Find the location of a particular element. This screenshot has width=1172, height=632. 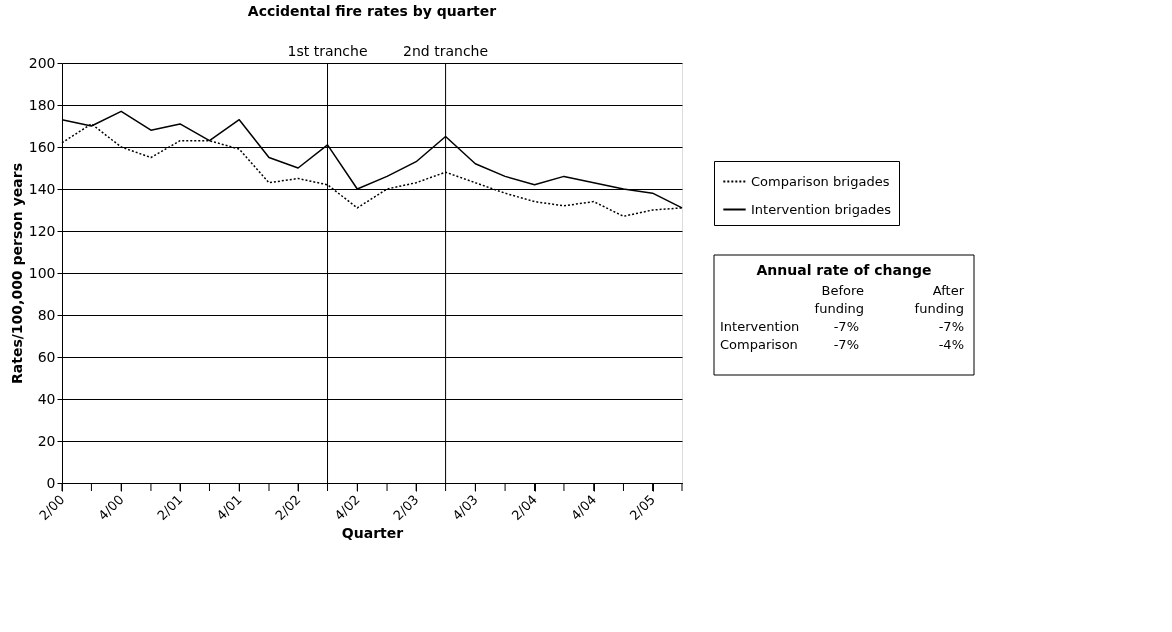

legend-label: Comparison brigades is located at coordinates (820, 181).